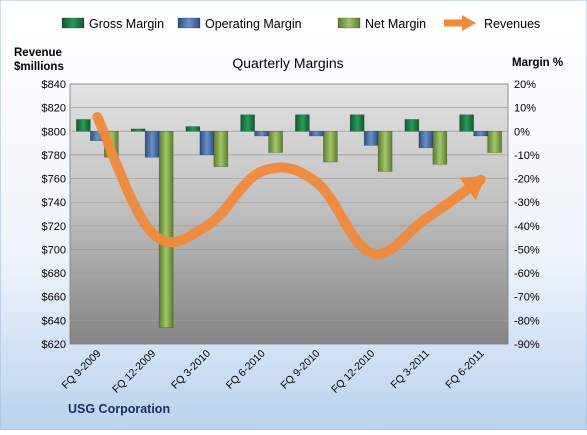 This screenshot has width=587, height=435. Describe the element at coordinates (527, 156) in the screenshot. I see `right-tick-label: -10%` at that location.